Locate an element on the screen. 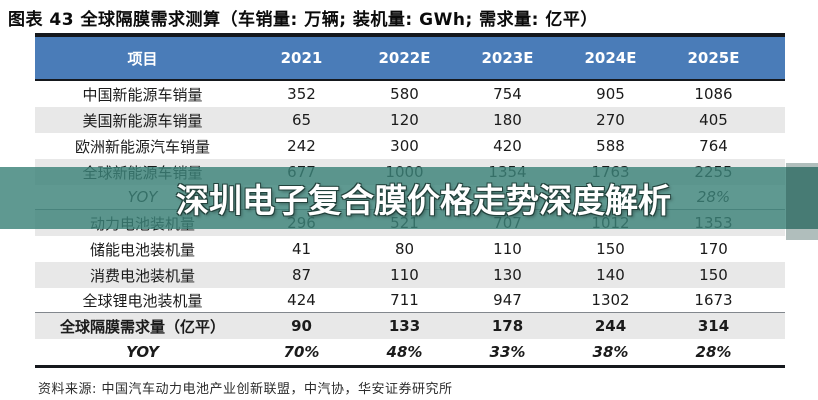 Image resolution: width=818 pixels, height=400 pixels. cell-value: 352 is located at coordinates (301, 94).